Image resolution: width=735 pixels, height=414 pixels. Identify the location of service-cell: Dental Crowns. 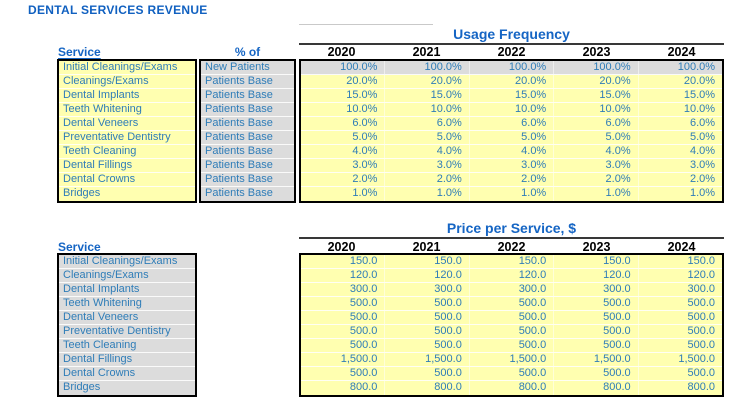
(99, 373).